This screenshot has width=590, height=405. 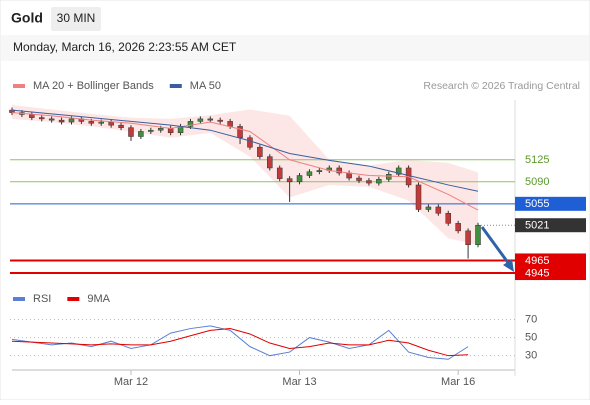 I want to click on x-tick-label: Mar 12, so click(x=131, y=382).